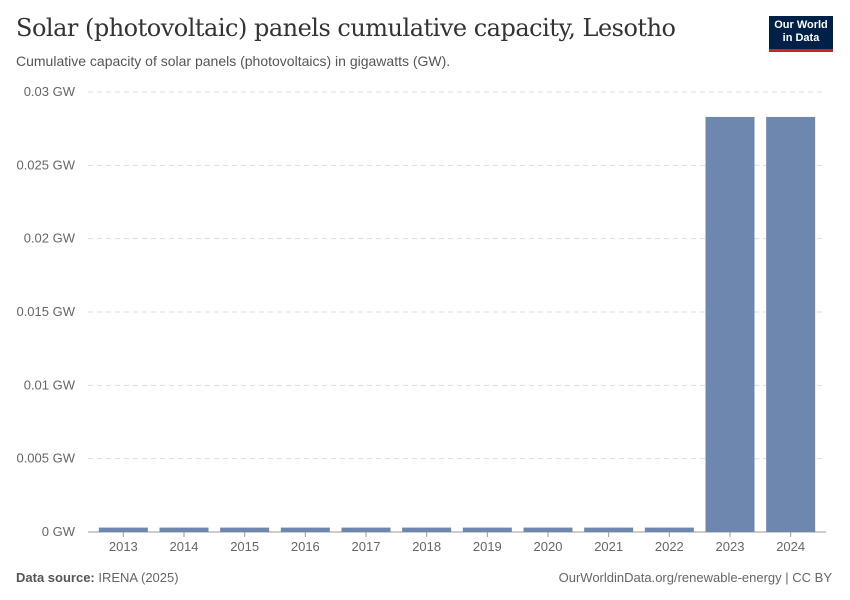  I want to click on y-tick-label: 0.025 GW, so click(45, 164).